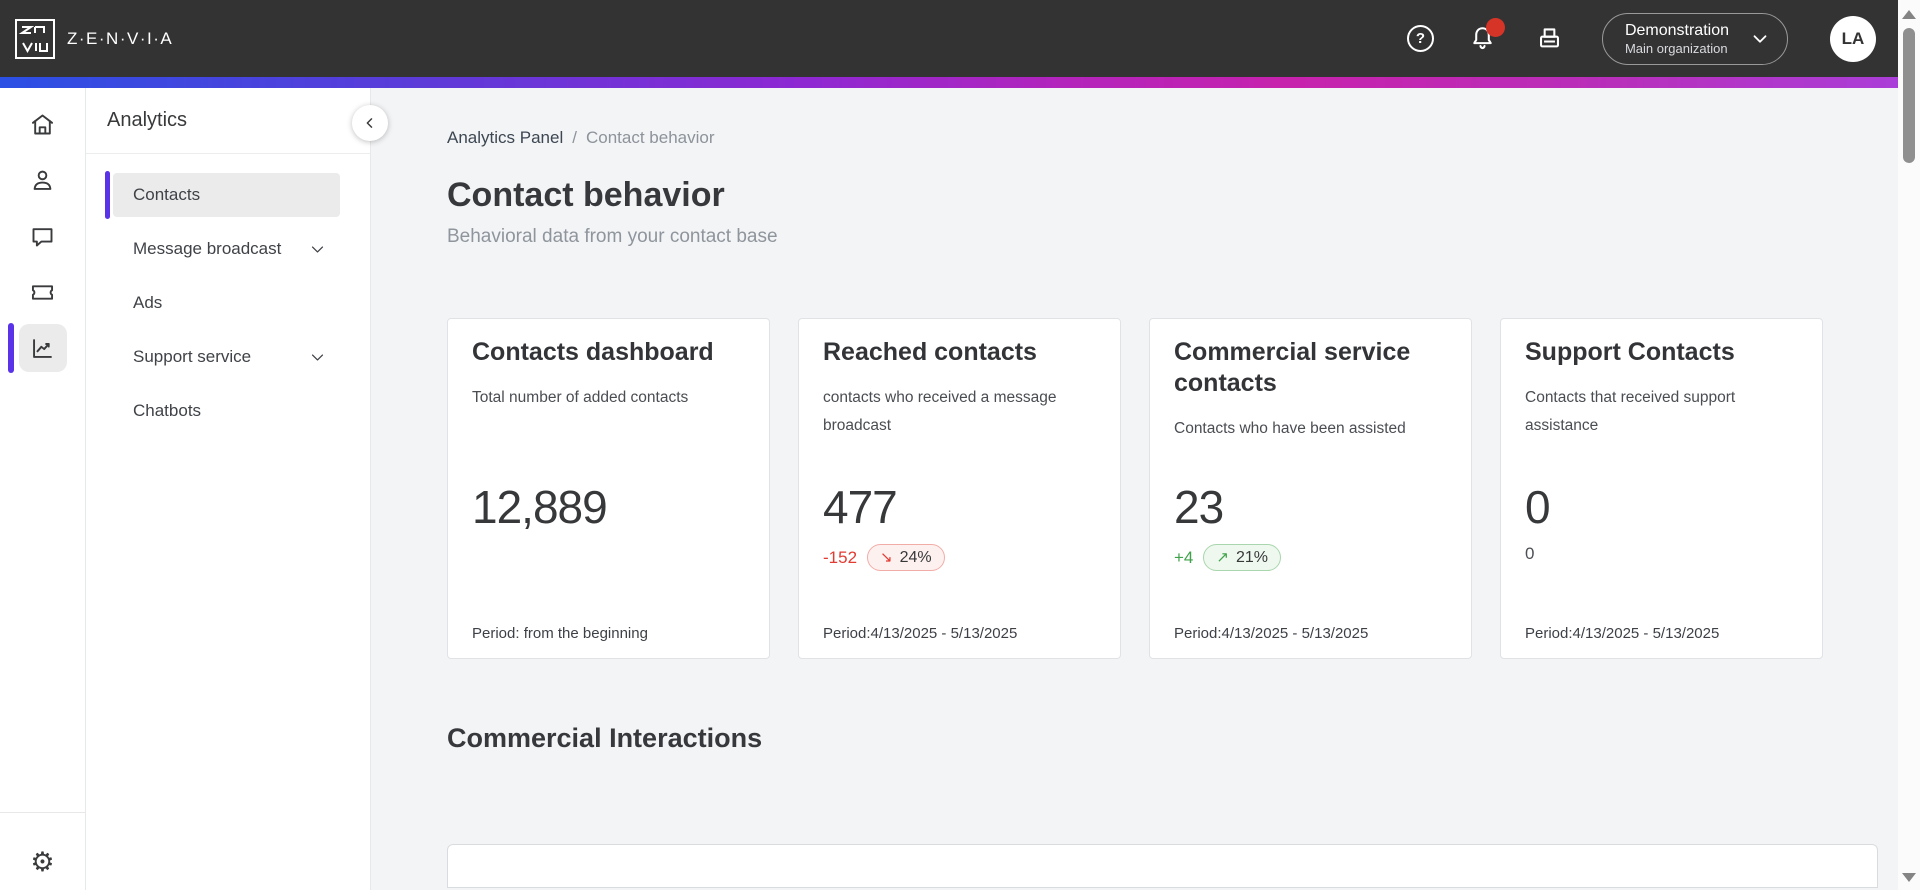 Image resolution: width=1920 pixels, height=890 pixels. I want to click on brand-gradient-bar, so click(949, 82).